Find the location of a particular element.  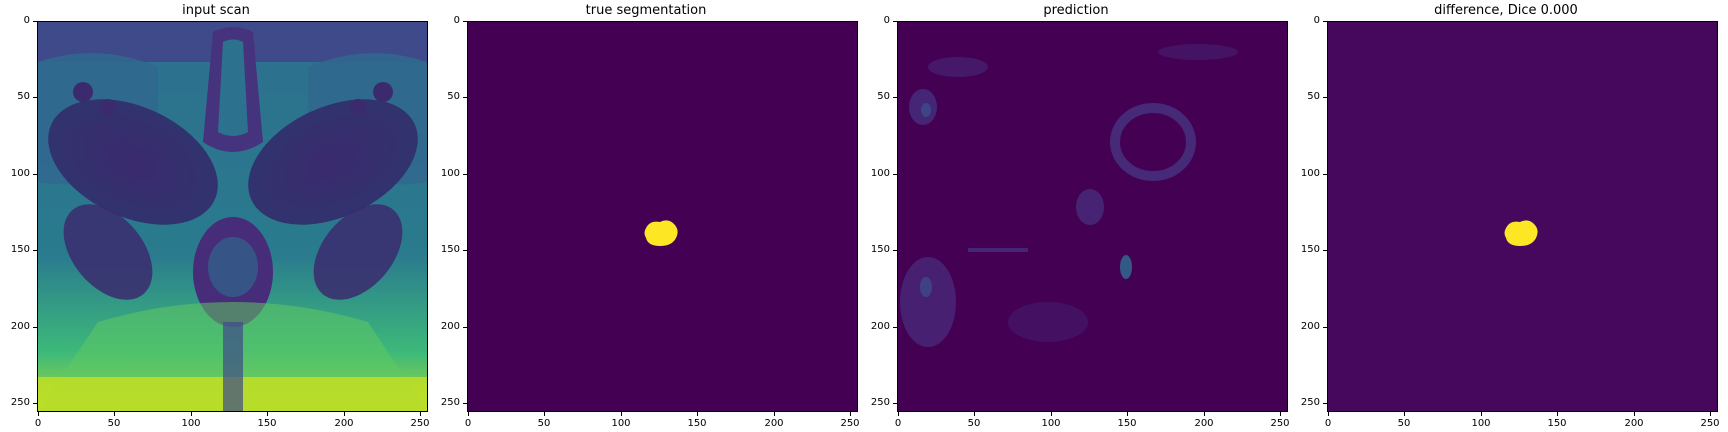

panel-title: input scan is located at coordinates (216, 10).